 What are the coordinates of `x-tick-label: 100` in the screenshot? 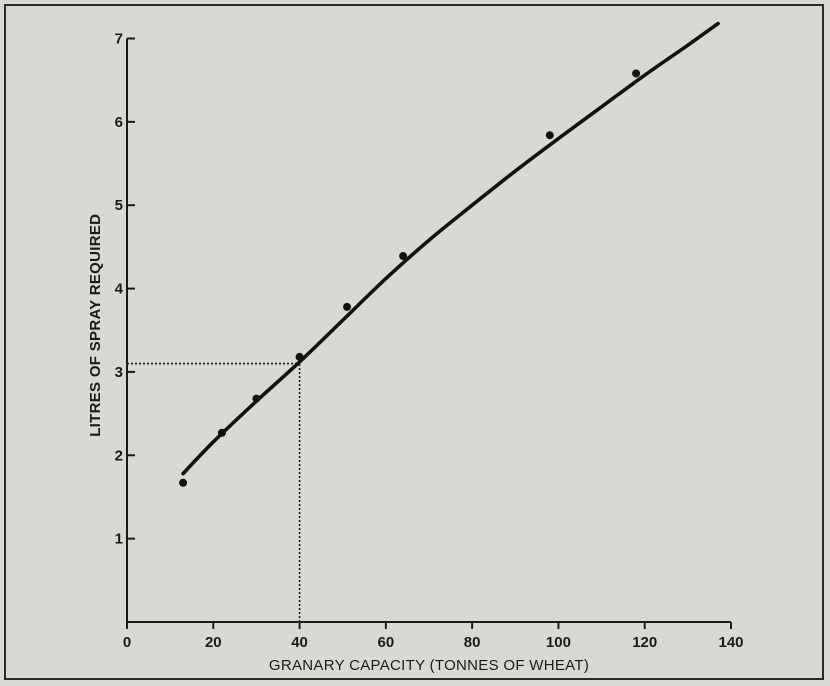 It's located at (558, 642).